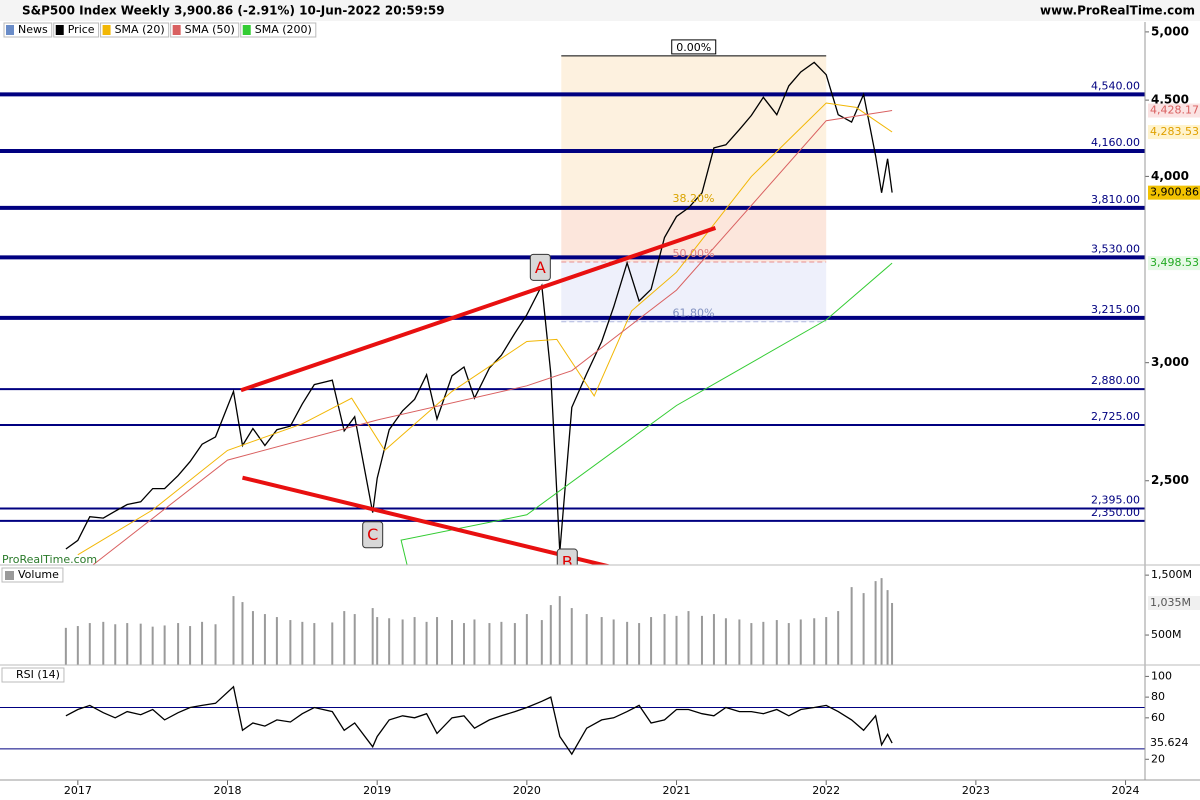  Describe the element at coordinates (694, 198) in the screenshot. I see `fib-label: 38.20%` at that location.